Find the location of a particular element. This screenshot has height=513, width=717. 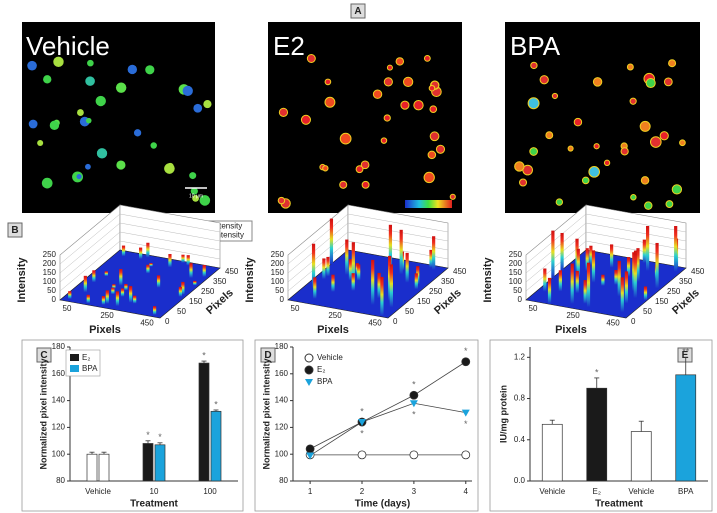

panel-label: A is located at coordinates (357, 11).